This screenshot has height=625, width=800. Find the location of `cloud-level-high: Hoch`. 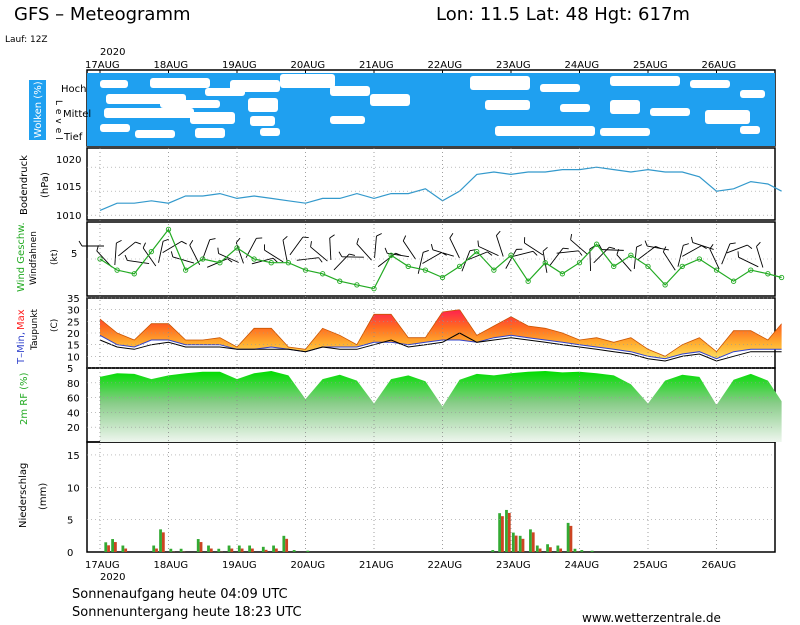

cloud-level-high: Hoch is located at coordinates (73, 89).